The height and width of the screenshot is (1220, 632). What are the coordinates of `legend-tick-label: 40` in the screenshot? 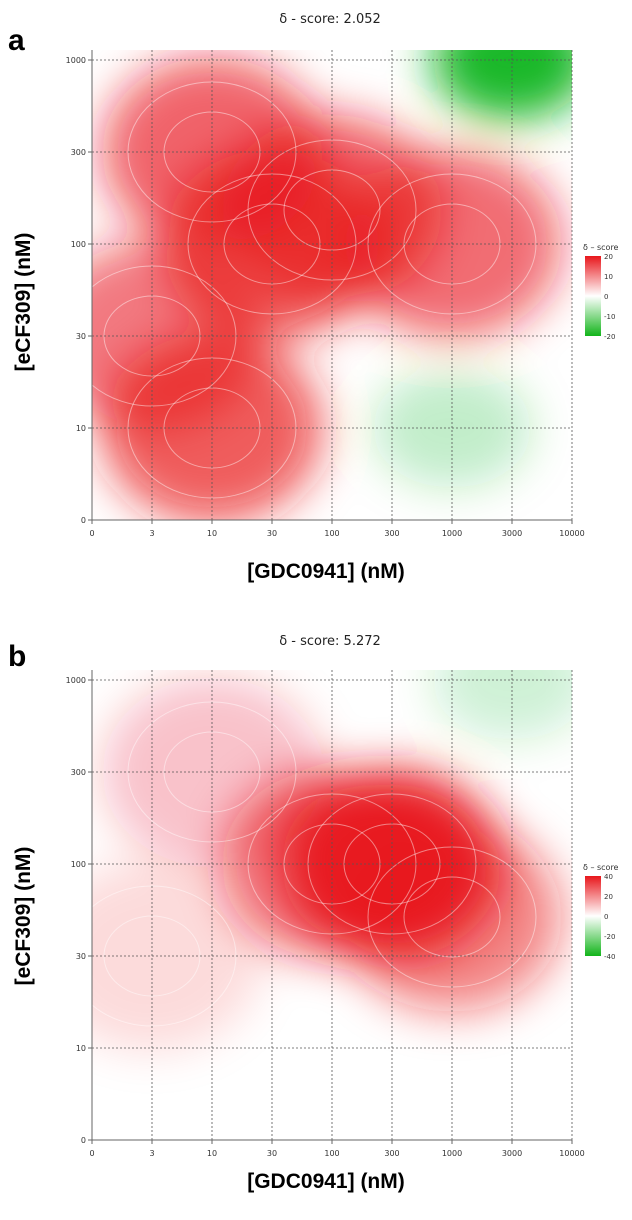 It's located at (608, 877).